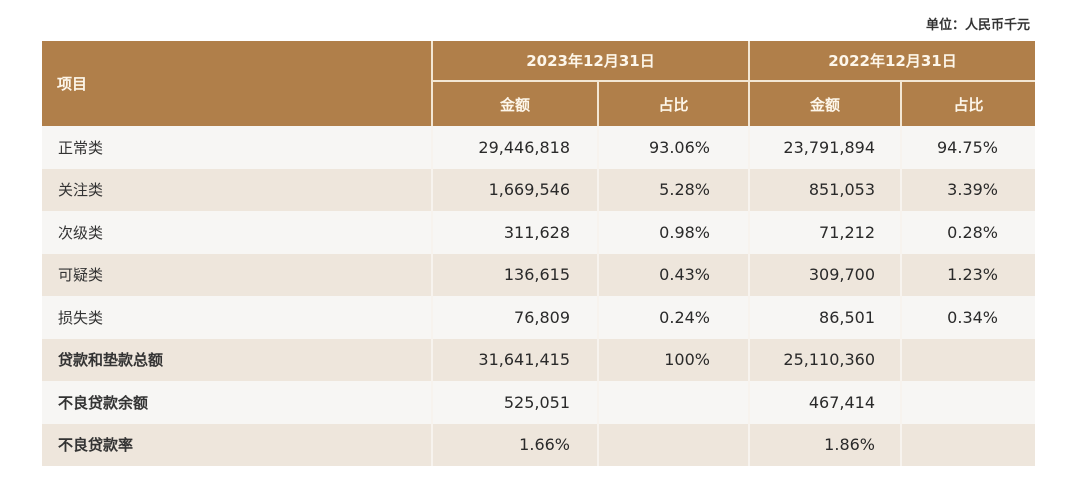 The image size is (1080, 490). What do you see at coordinates (237, 189) in the screenshot?
I see `row-label: 关注类` at bounding box center [237, 189].